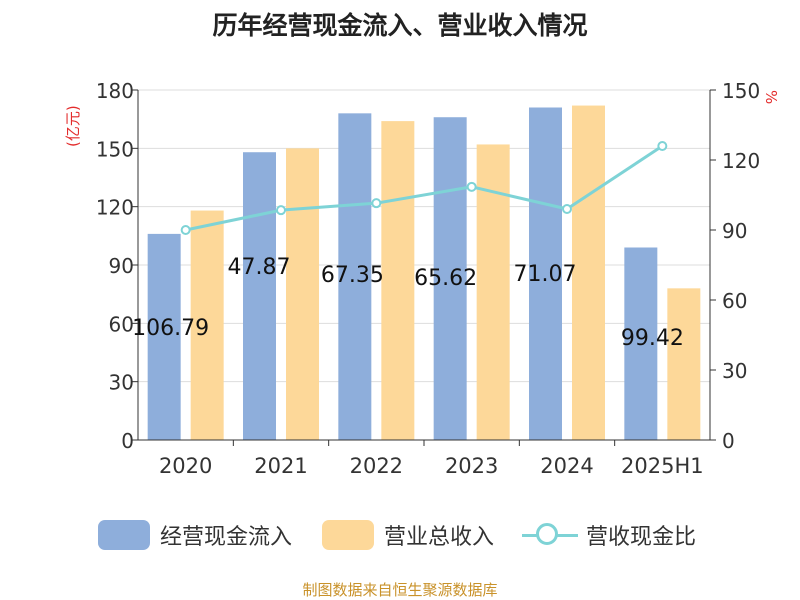  What do you see at coordinates (352, 275) in the screenshot?
I see `data-label: 67.35` at bounding box center [352, 275].